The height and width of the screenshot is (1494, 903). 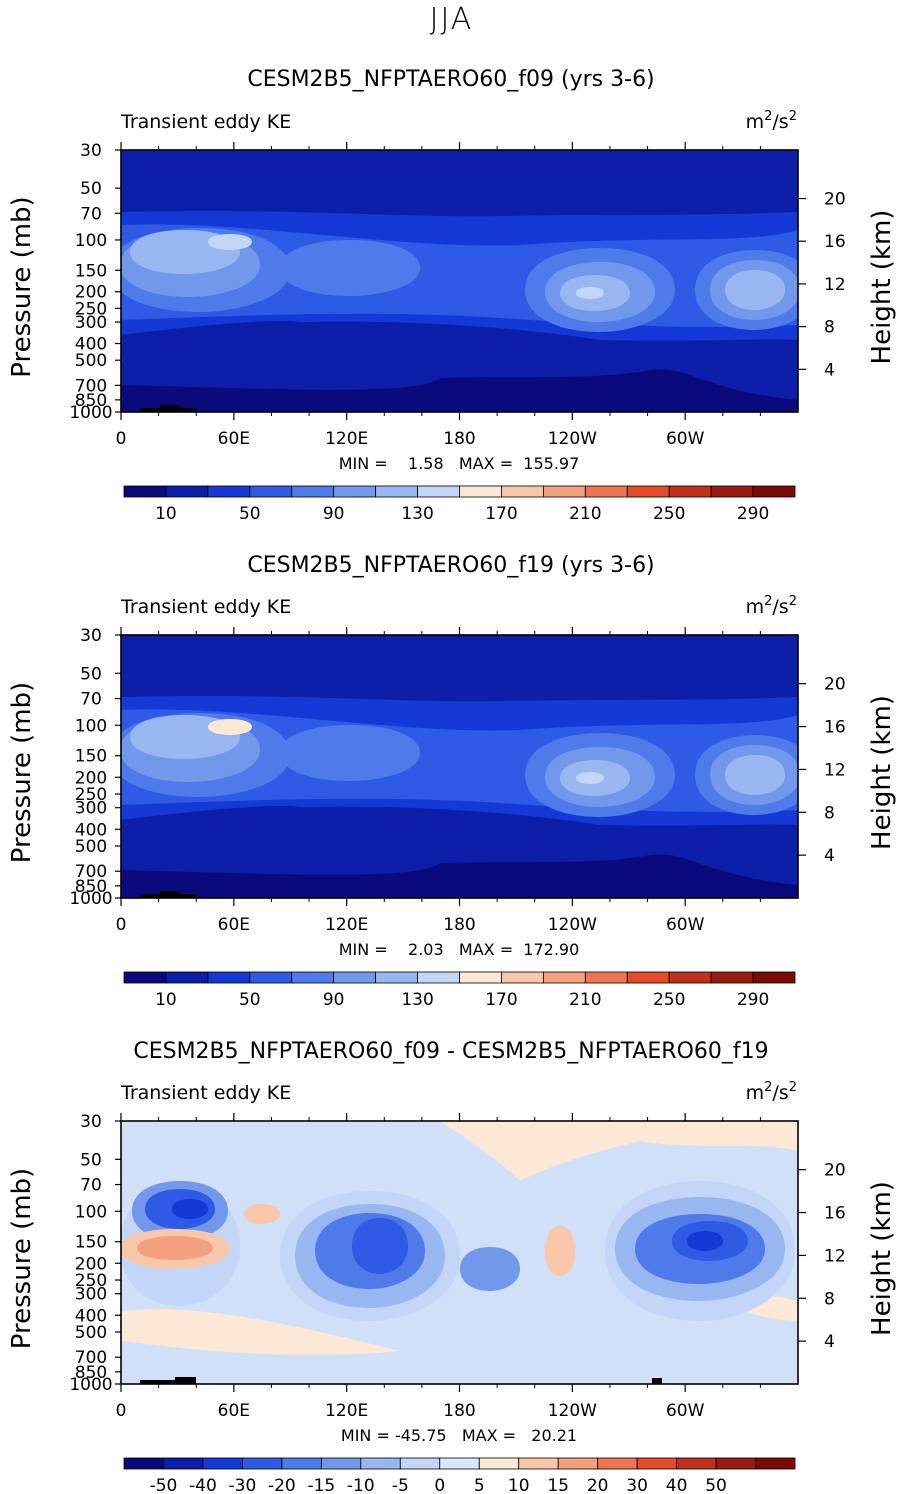 I want to click on min-max-stats: MIN = 1.58 MAX = 155.97, so click(x=459, y=463).